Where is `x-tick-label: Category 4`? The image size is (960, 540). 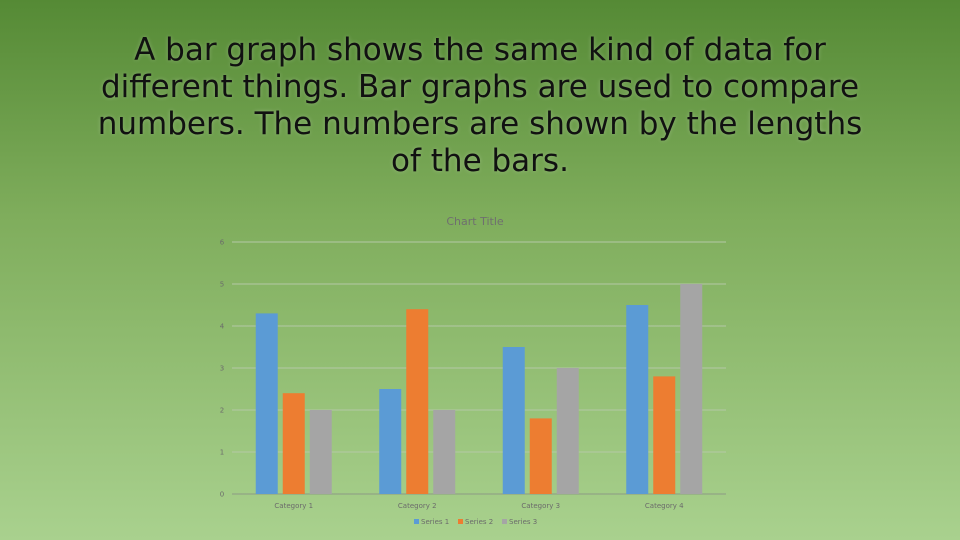 x-tick-label: Category 4 is located at coordinates (664, 506).